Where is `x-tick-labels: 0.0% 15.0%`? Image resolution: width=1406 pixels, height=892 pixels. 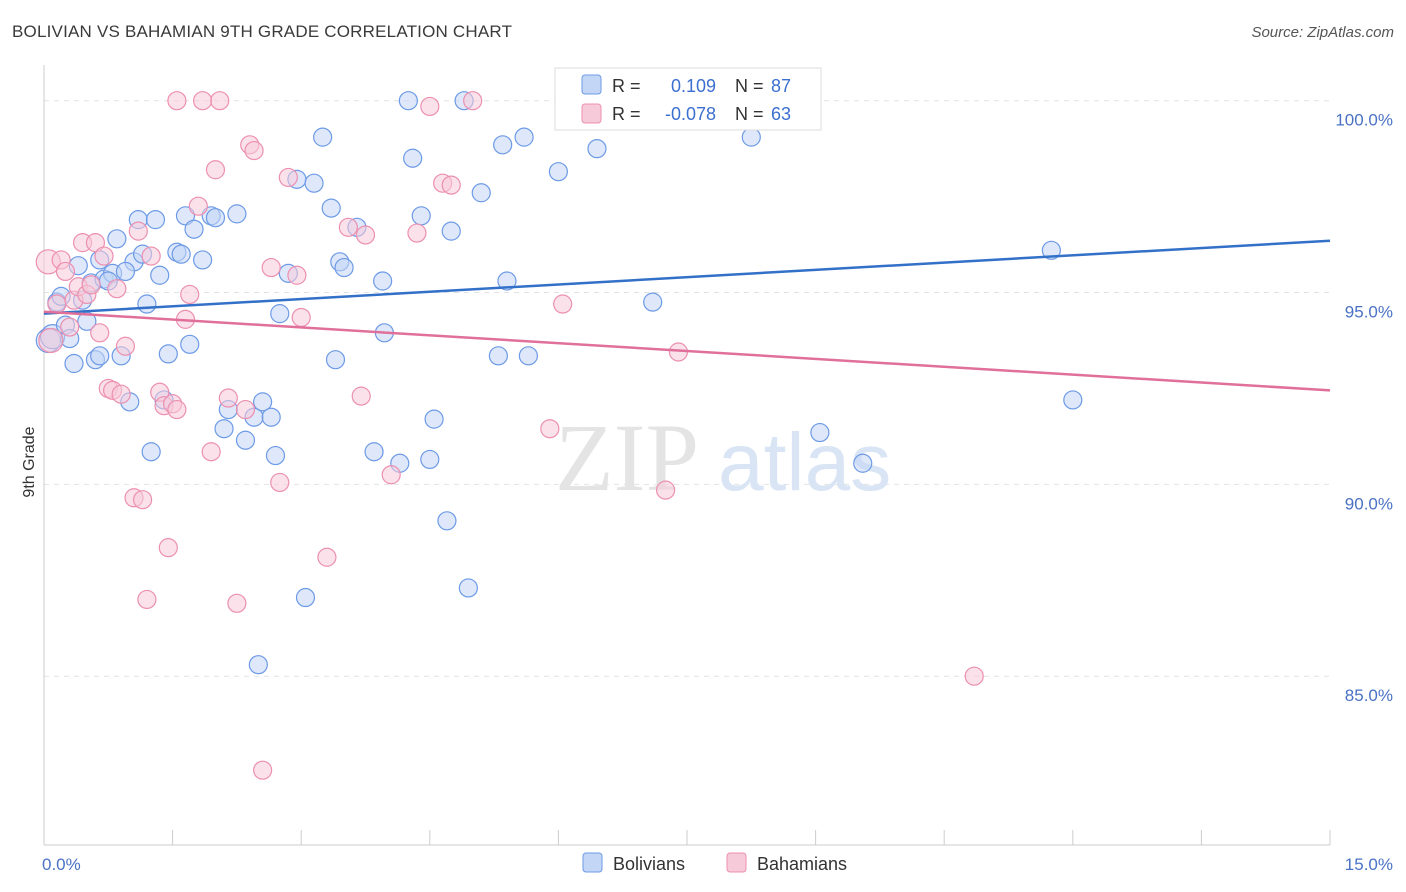 x-tick-labels: 0.0% 15.0% is located at coordinates (717, 864).